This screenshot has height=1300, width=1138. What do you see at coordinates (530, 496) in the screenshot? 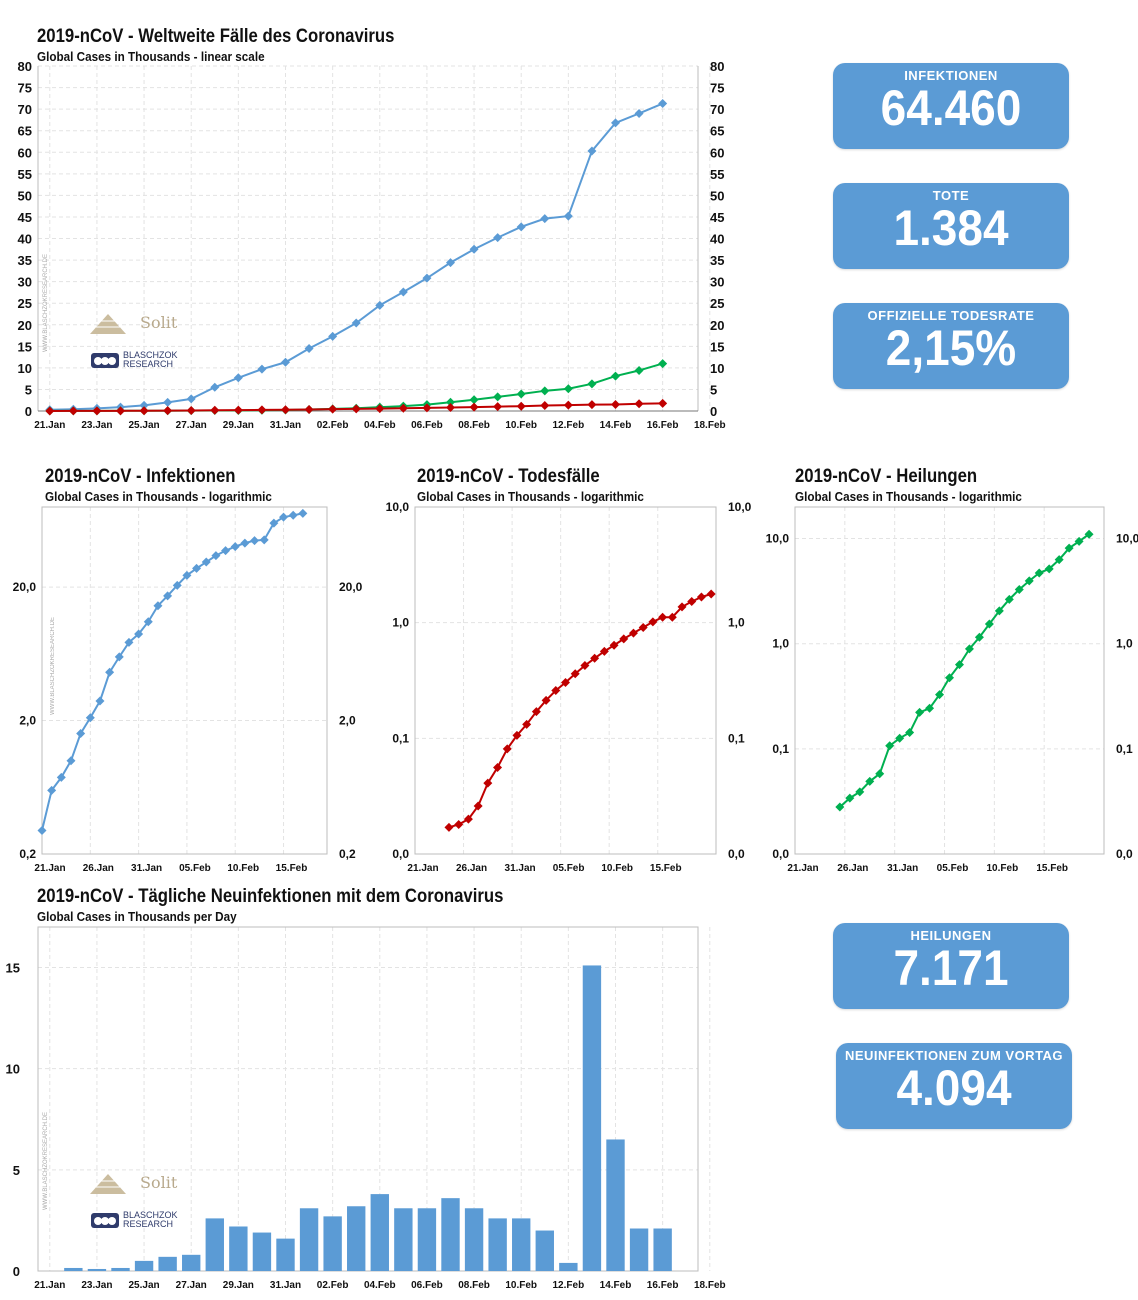
I see `chart-subtitle: Global Cases in Thousands - logarithmic` at bounding box center [530, 496].